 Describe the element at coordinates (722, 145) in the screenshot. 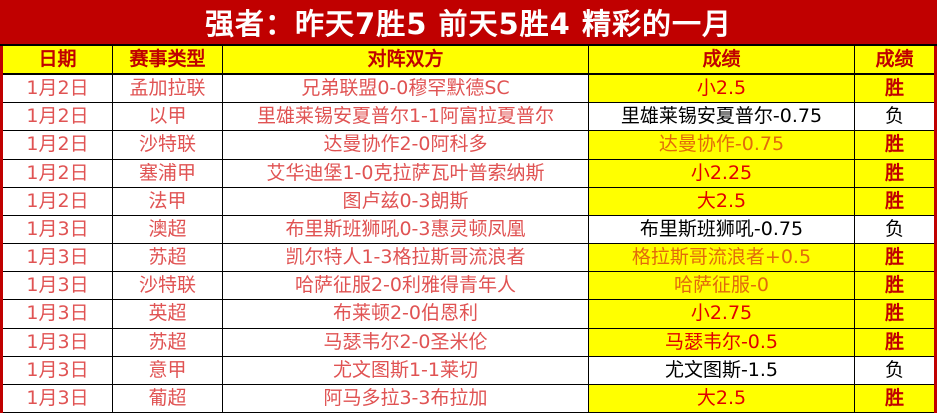

I see `pick-cell: 达曼协作-0.75` at that location.